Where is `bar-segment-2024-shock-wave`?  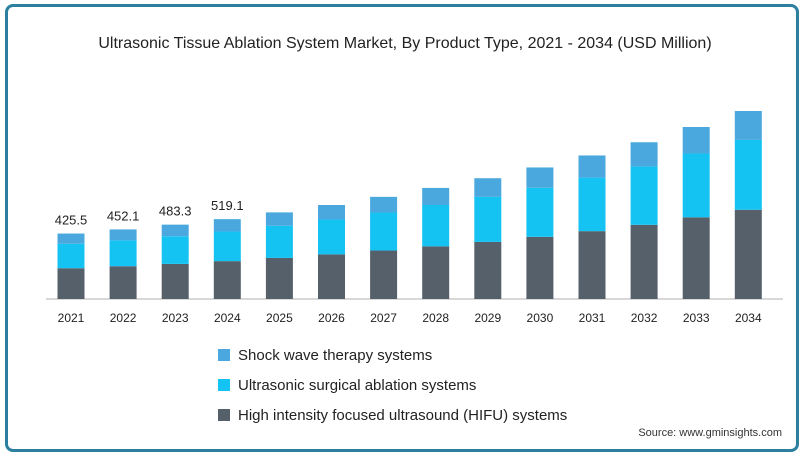
bar-segment-2024-shock-wave is located at coordinates (227, 225).